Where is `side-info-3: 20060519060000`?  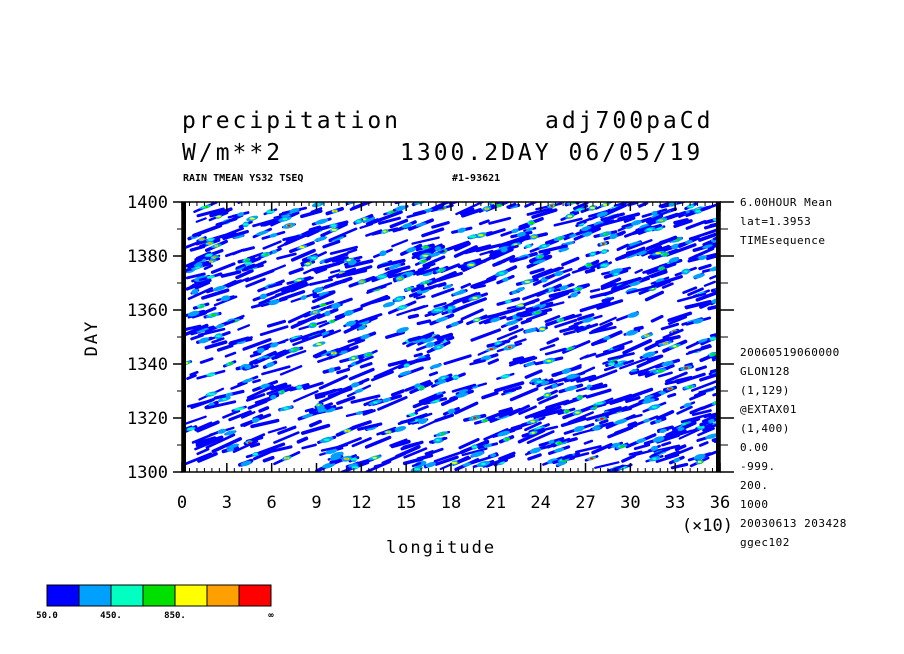 side-info-3: 20060519060000 is located at coordinates (790, 352).